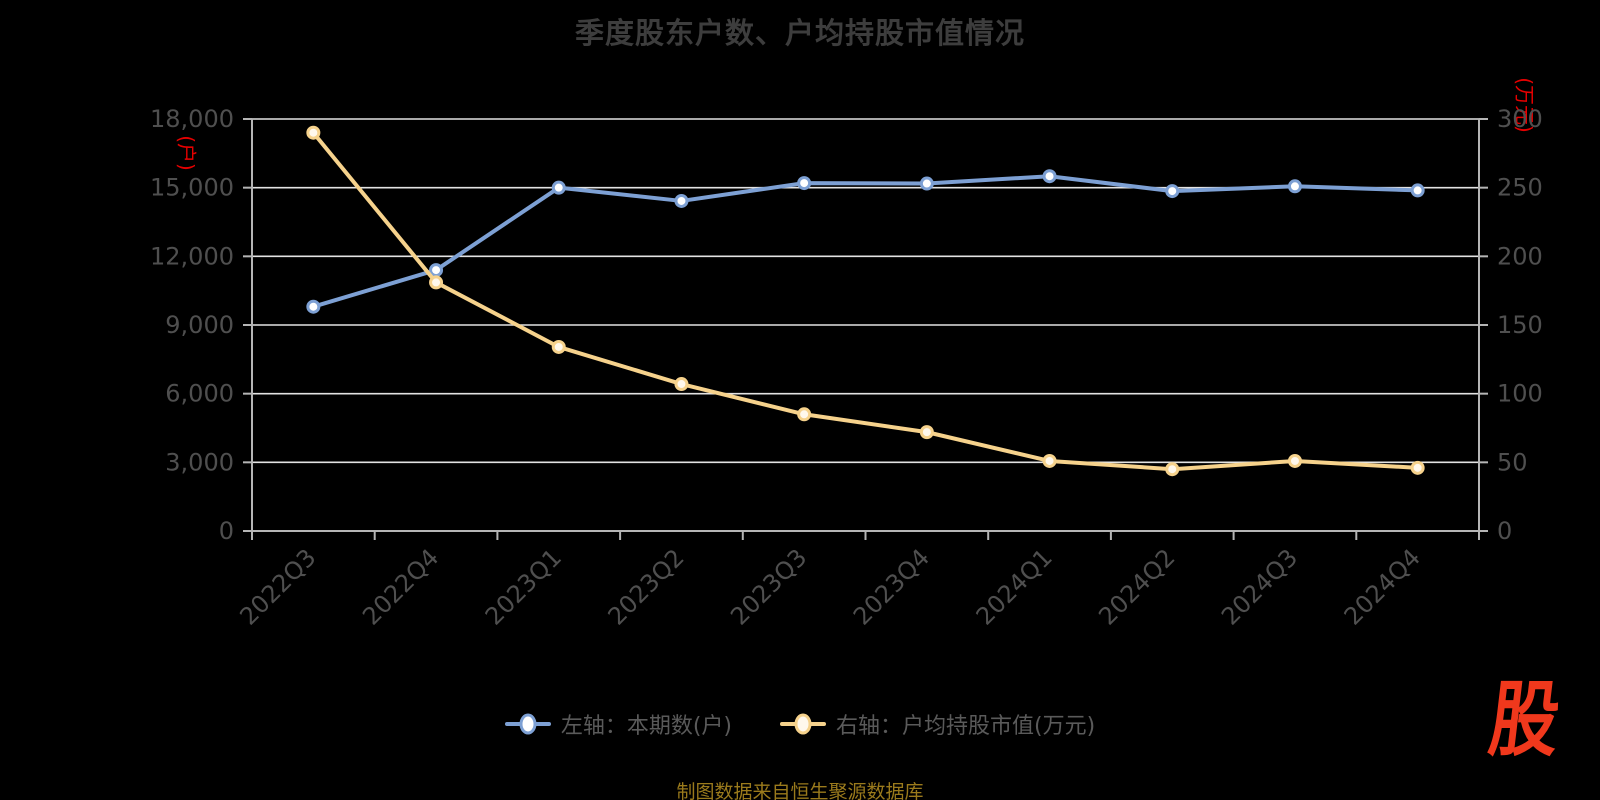 The height and width of the screenshot is (800, 1600). What do you see at coordinates (199, 462) in the screenshot?
I see `y-axis-label-left: 3,000` at bounding box center [199, 462].